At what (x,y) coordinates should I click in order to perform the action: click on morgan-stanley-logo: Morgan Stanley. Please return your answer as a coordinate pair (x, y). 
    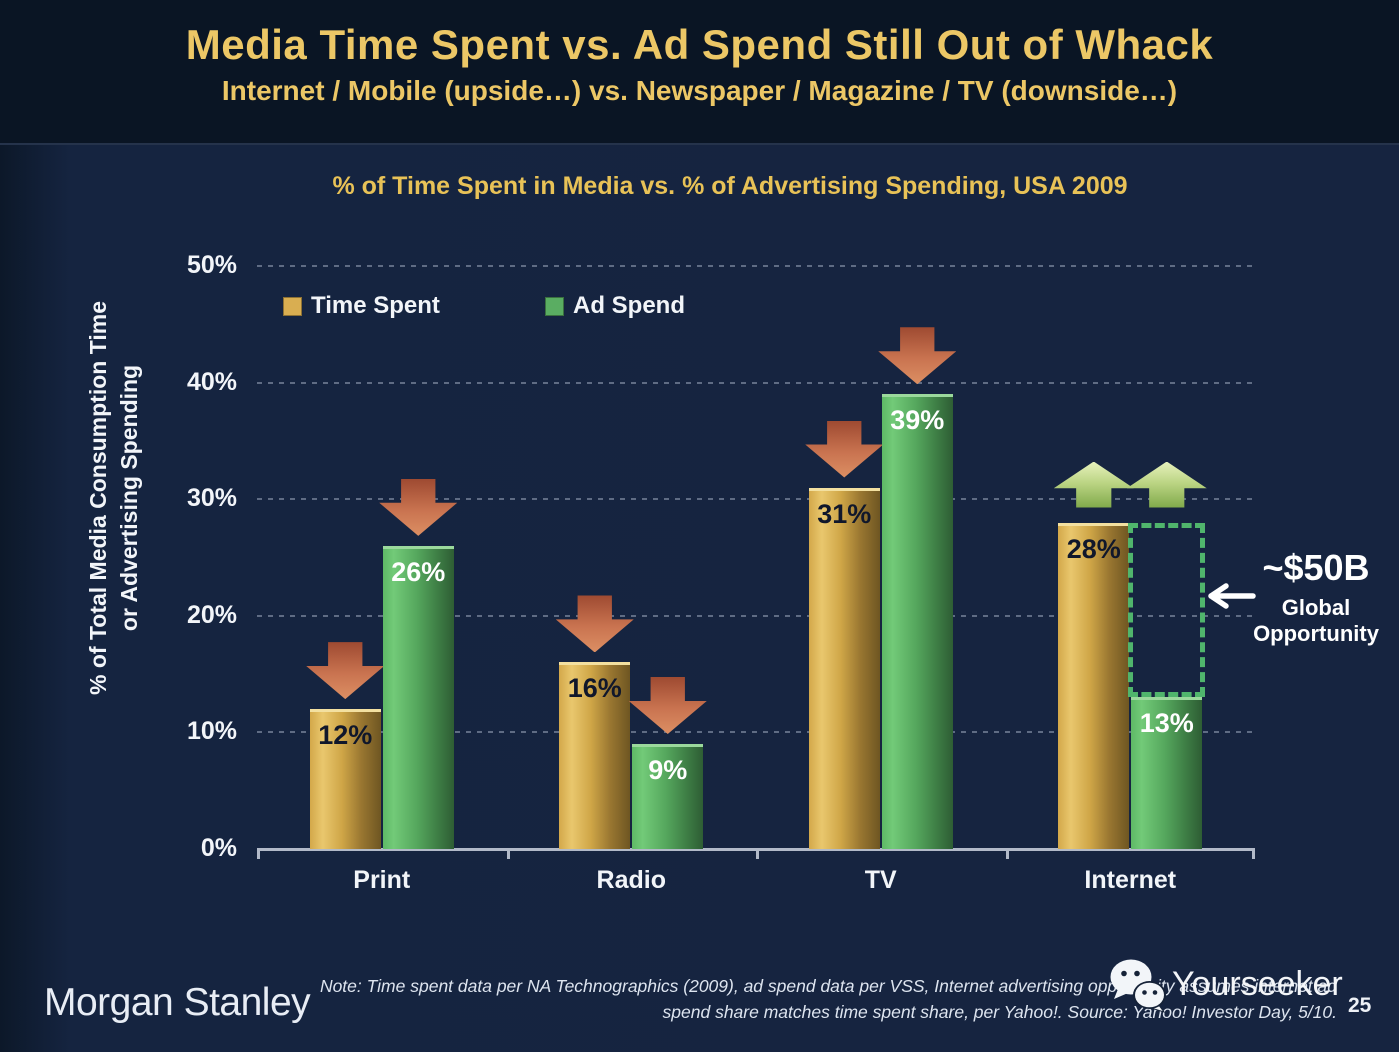
    Looking at the image, I should click on (177, 1002).